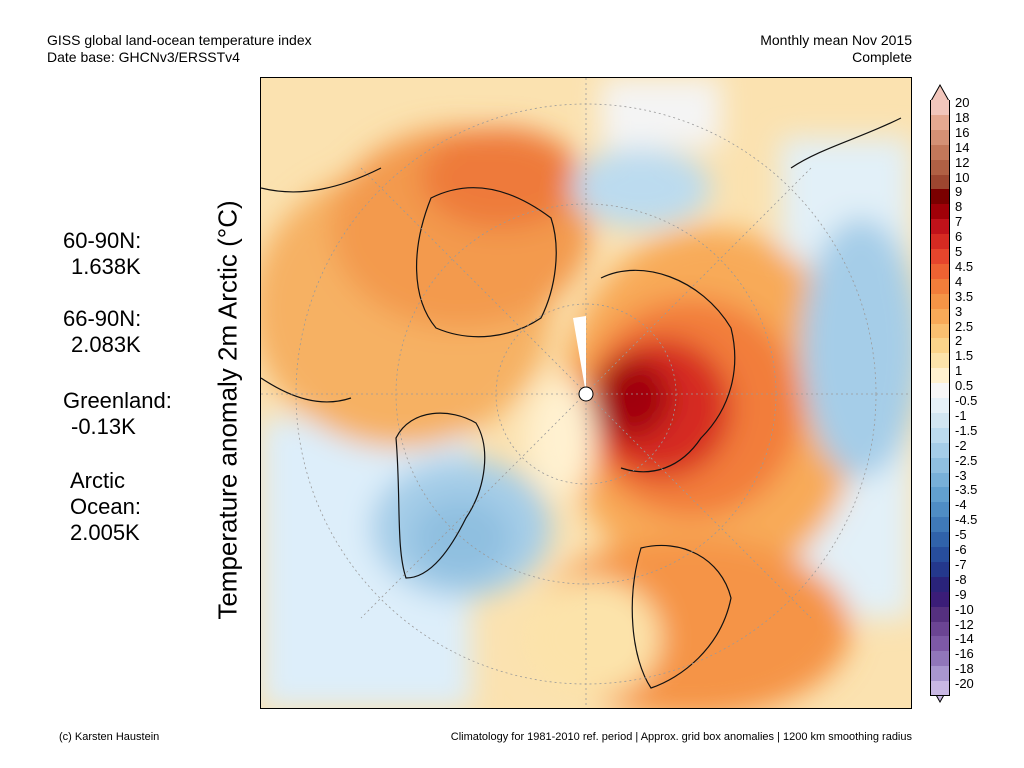  What do you see at coordinates (961, 594) in the screenshot?
I see `color-scale-label: -9` at bounding box center [961, 594].